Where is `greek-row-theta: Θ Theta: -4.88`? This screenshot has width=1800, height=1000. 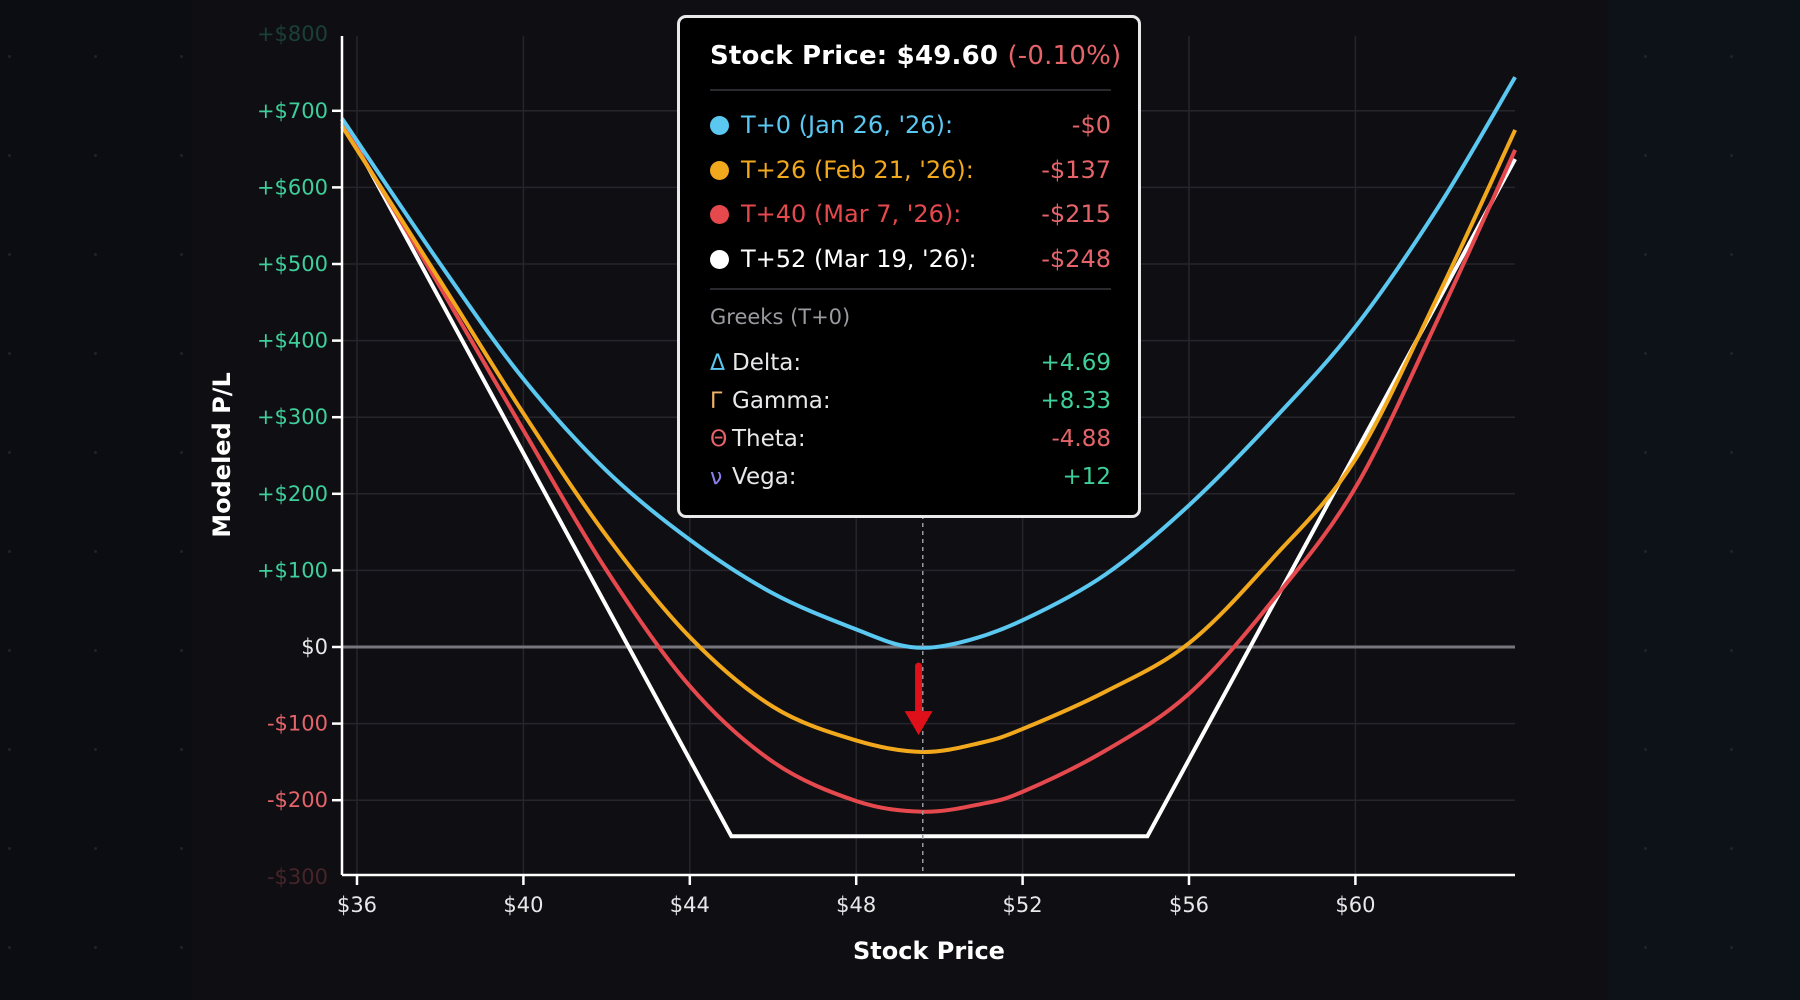
greek-row-theta: Θ Theta: -4.88 is located at coordinates (910, 439).